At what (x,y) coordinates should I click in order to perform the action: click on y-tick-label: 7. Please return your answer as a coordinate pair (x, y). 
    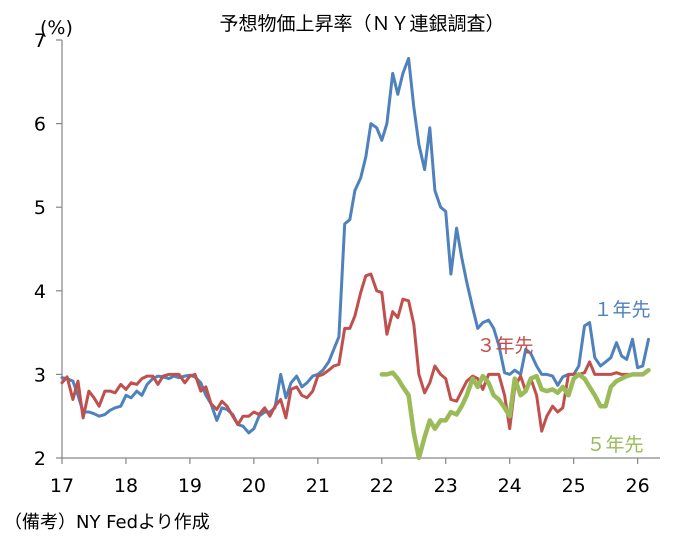
    Looking at the image, I should click on (40, 41).